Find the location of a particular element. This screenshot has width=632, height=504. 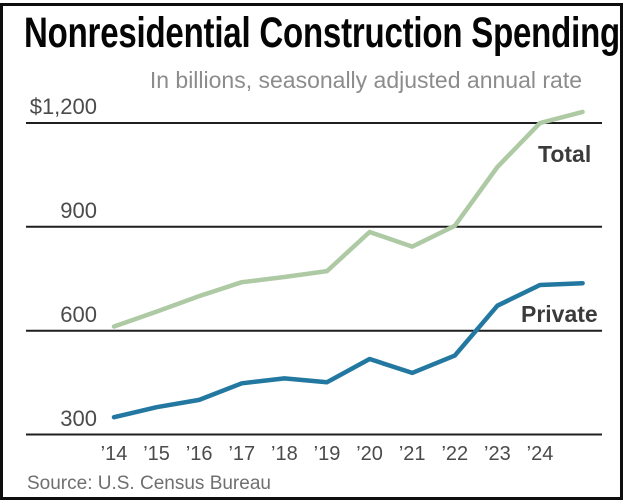

x-axis-label-24: ’24 is located at coordinates (540, 454).